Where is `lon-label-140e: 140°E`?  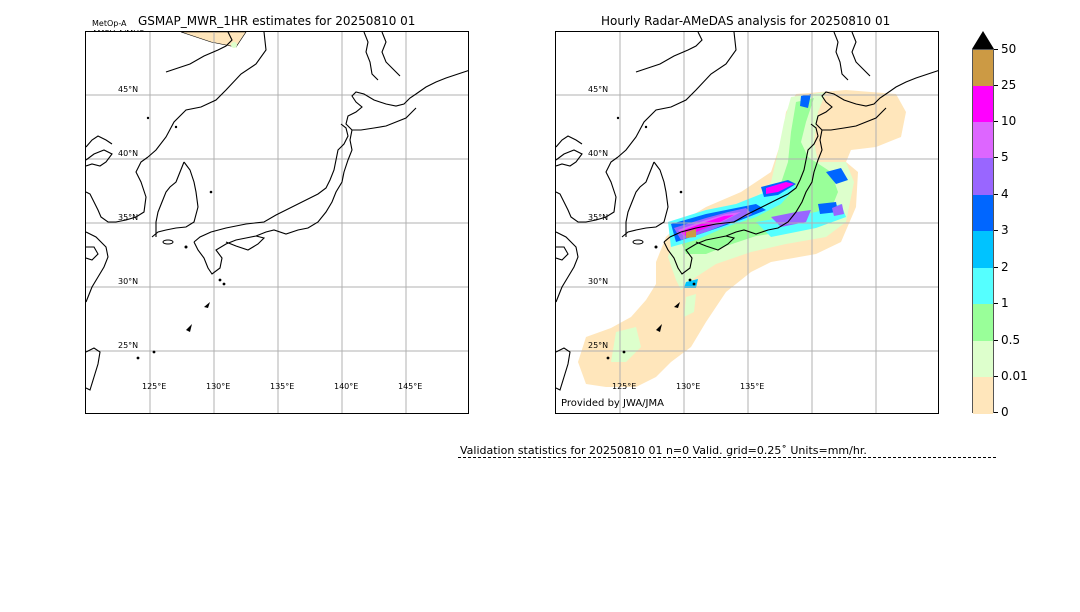 lon-label-140e: 140°E is located at coordinates (346, 386).